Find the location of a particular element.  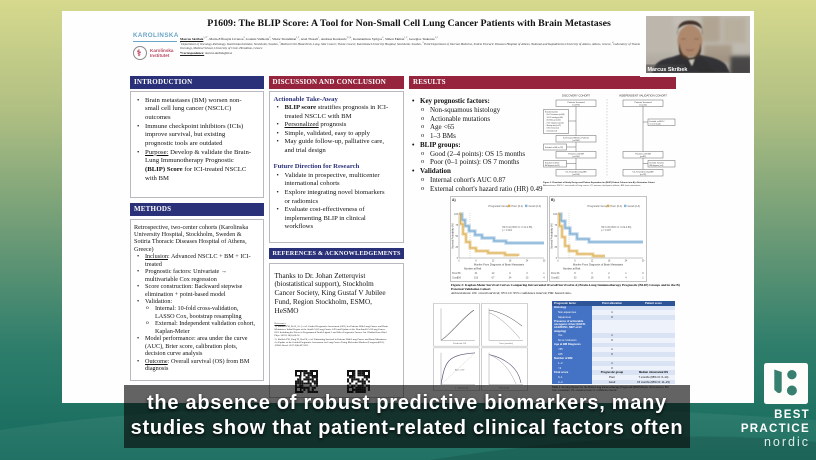

svg-text: (n=126) is located at coordinates (643, 105).